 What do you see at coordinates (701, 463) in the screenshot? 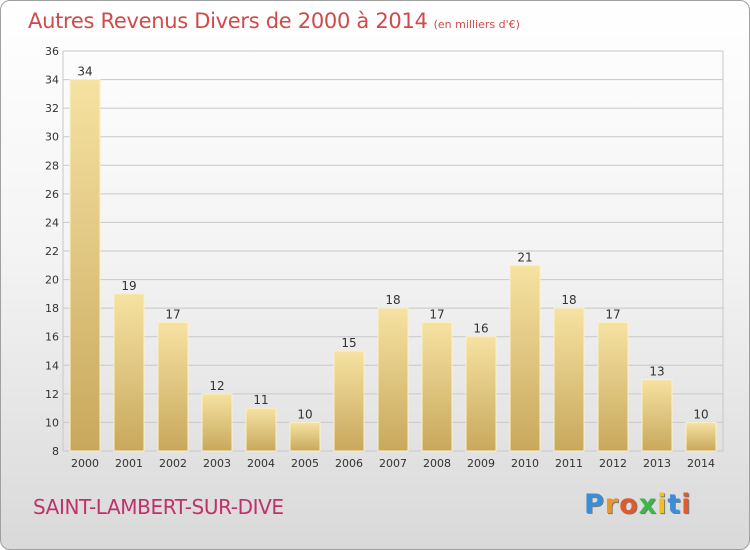
I see `x-tick-label: 2014` at bounding box center [701, 463].